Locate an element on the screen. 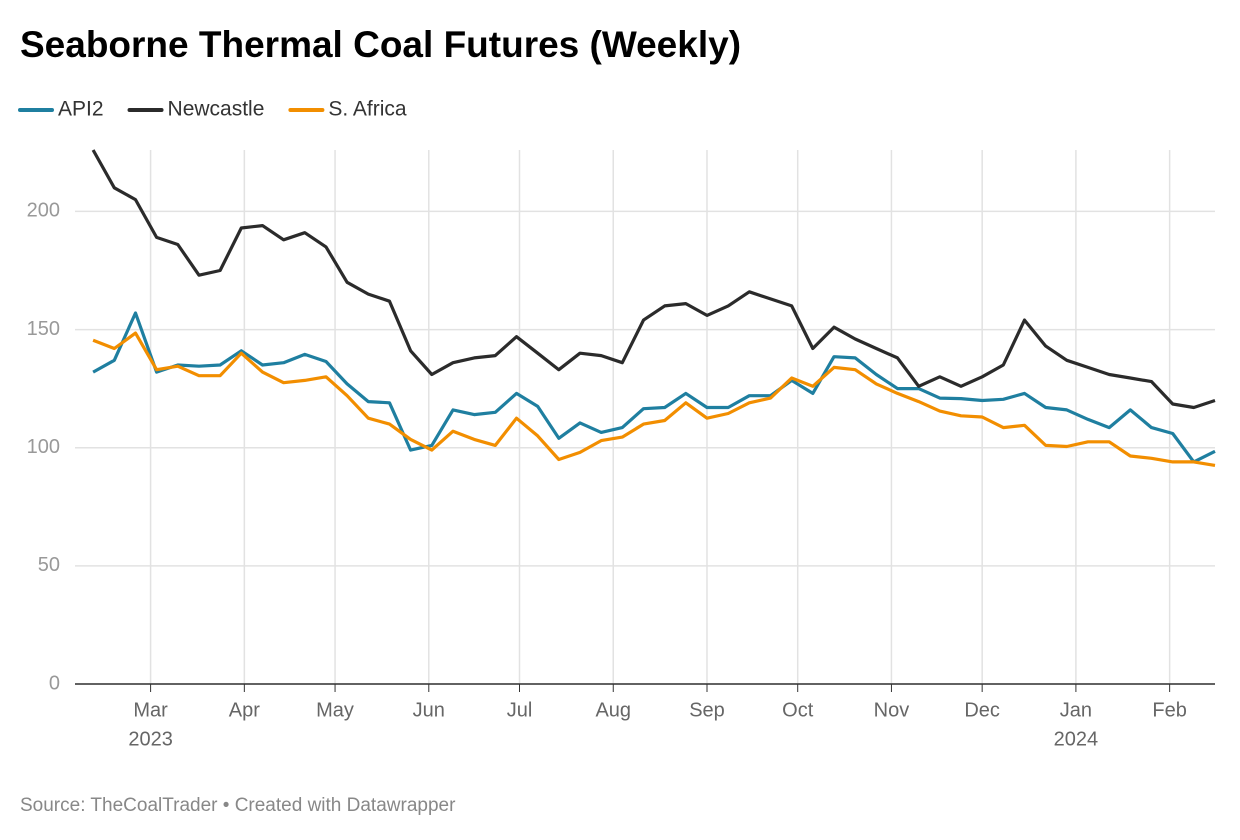  y-tick-label: 200 is located at coordinates (43, 211).